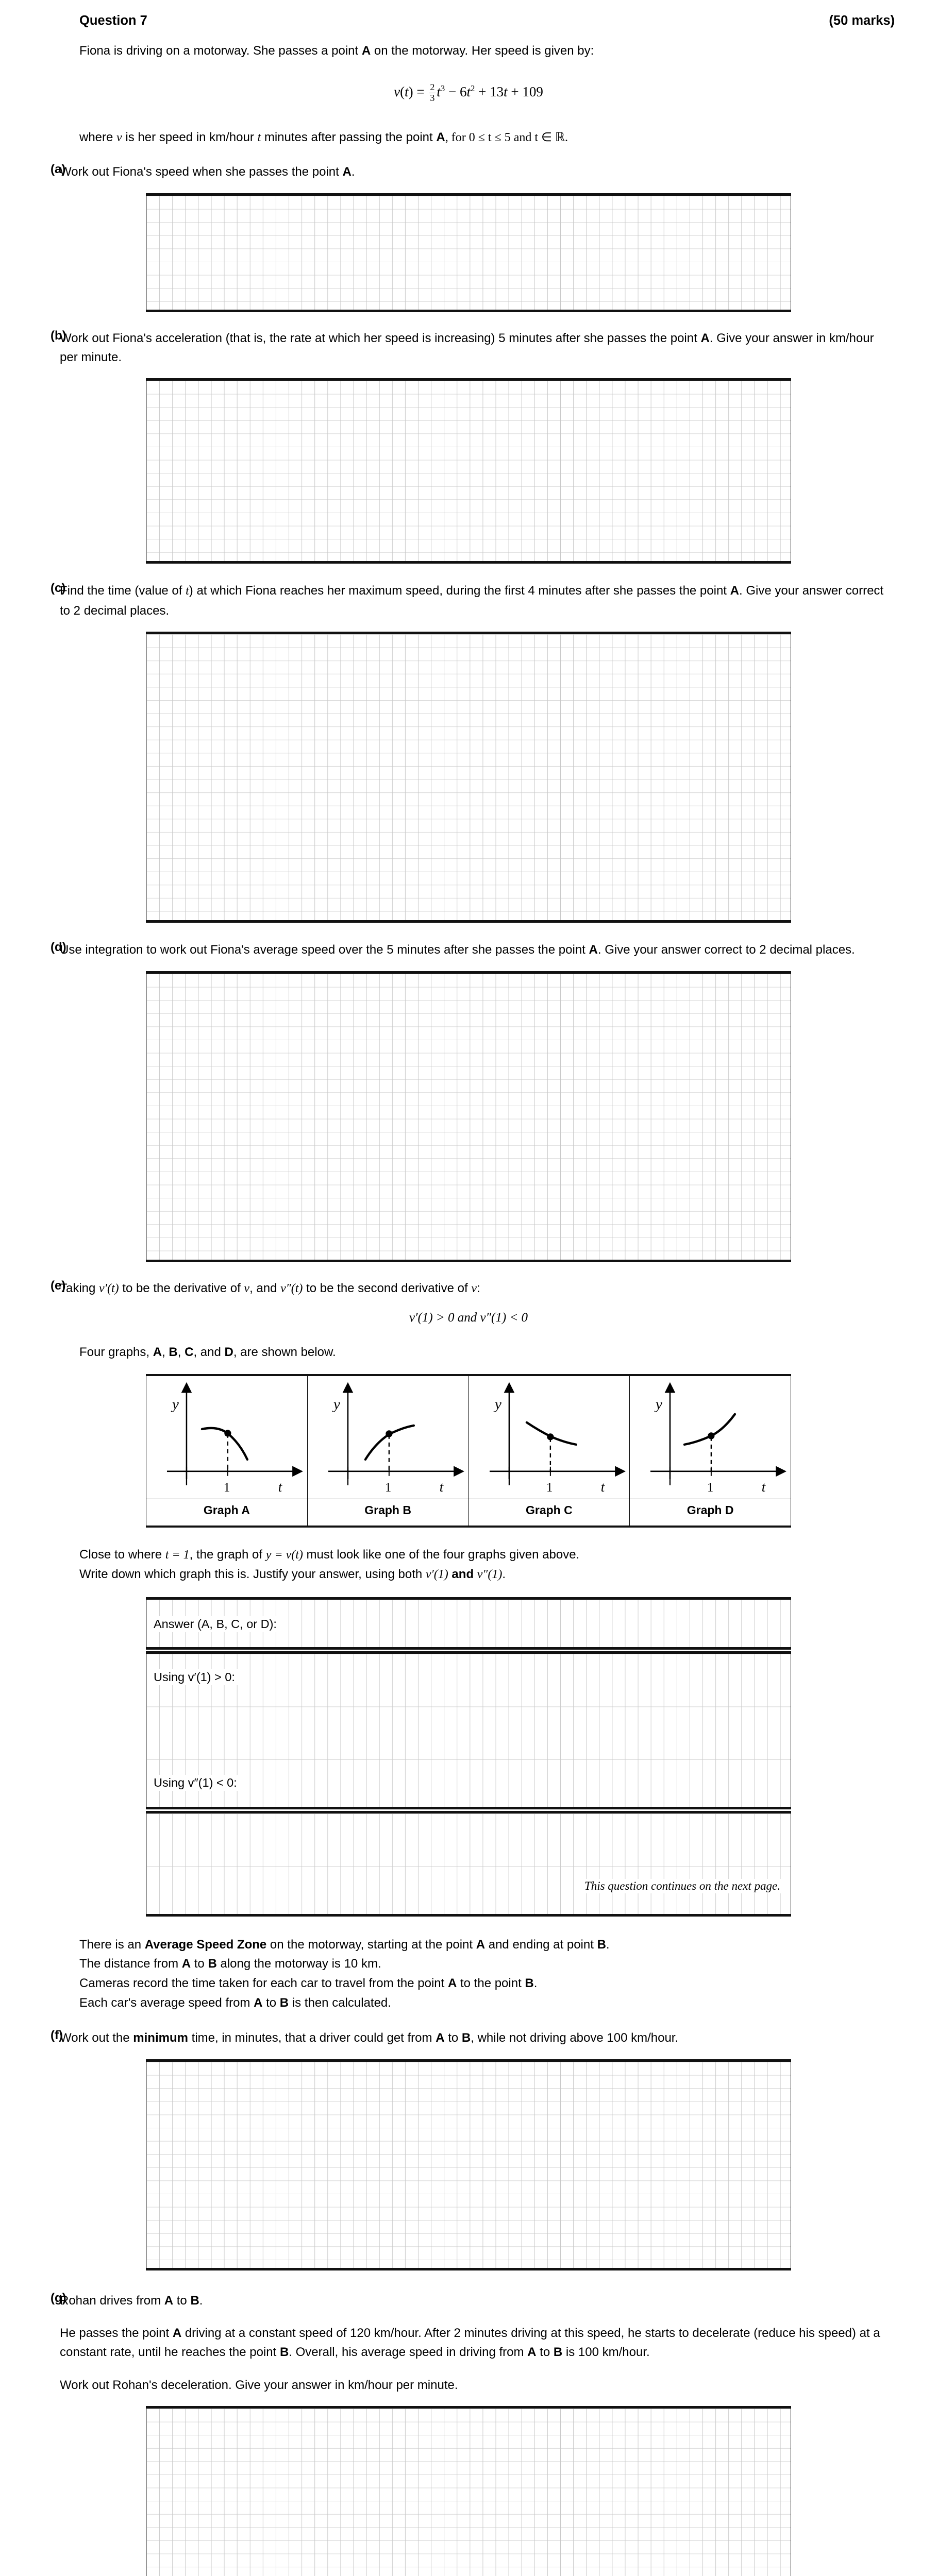 The width and height of the screenshot is (937, 2576). I want to click on answer-box-f, so click(468, 2164).